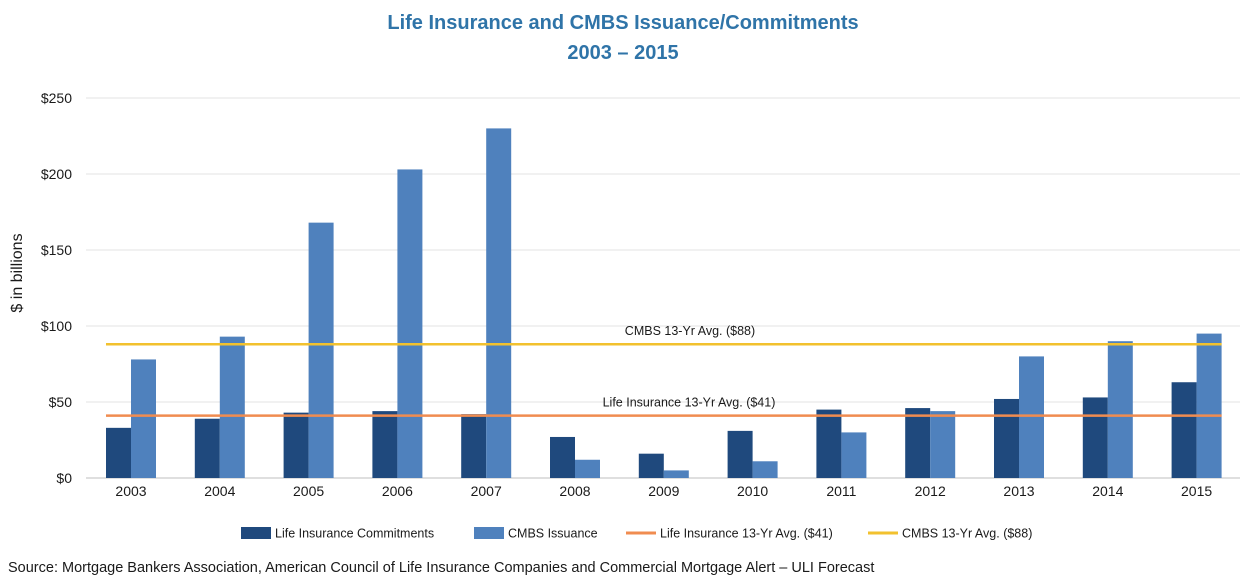 The image size is (1244, 585). What do you see at coordinates (17, 272) in the screenshot?
I see `y-axis-label: $ in billions` at bounding box center [17, 272].